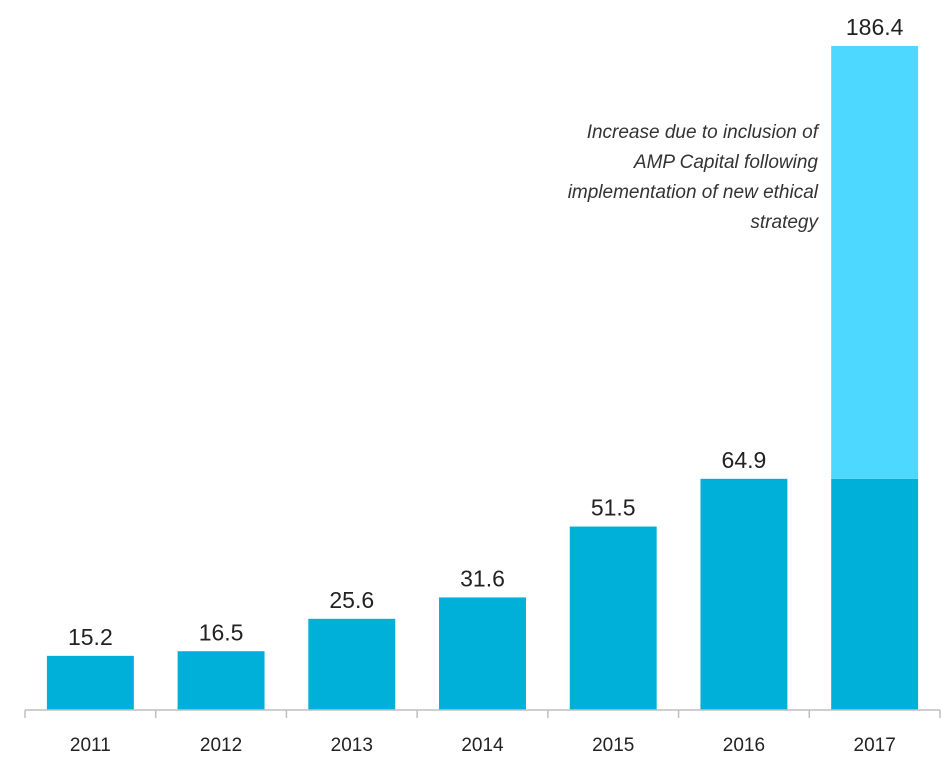 This screenshot has width=949, height=760. I want to click on data-label: 25.6, so click(351, 600).